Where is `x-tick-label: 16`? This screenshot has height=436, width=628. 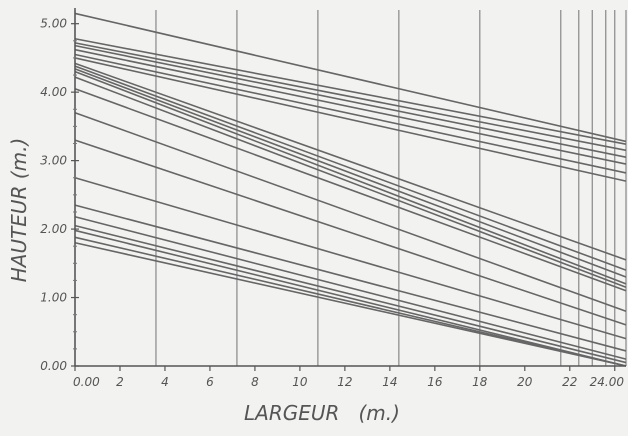 x-tick-label: 16 is located at coordinates (435, 382).